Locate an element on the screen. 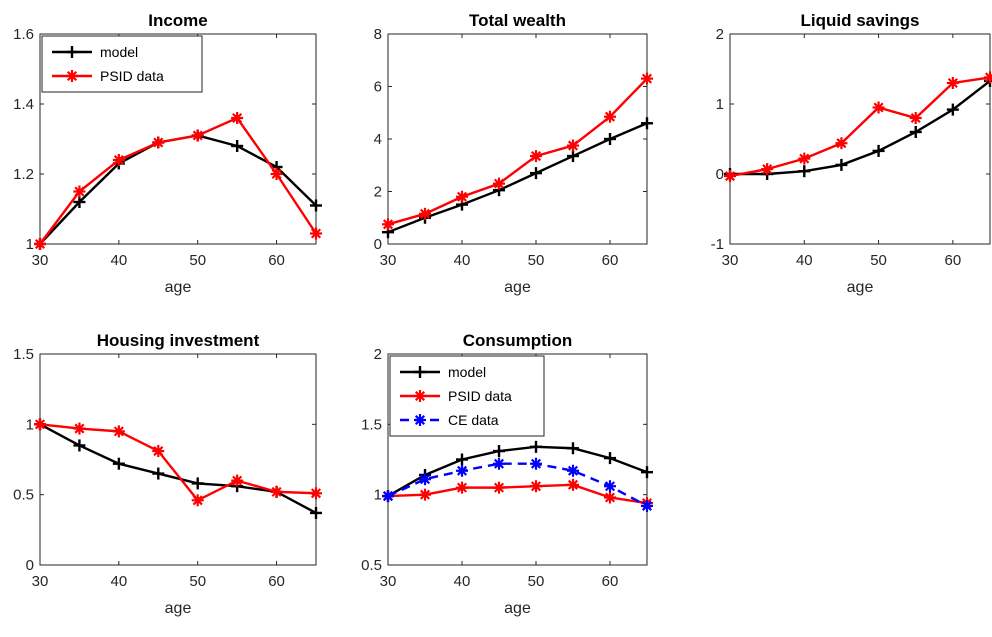  y-tick-label: 1.2 is located at coordinates (23, 174).